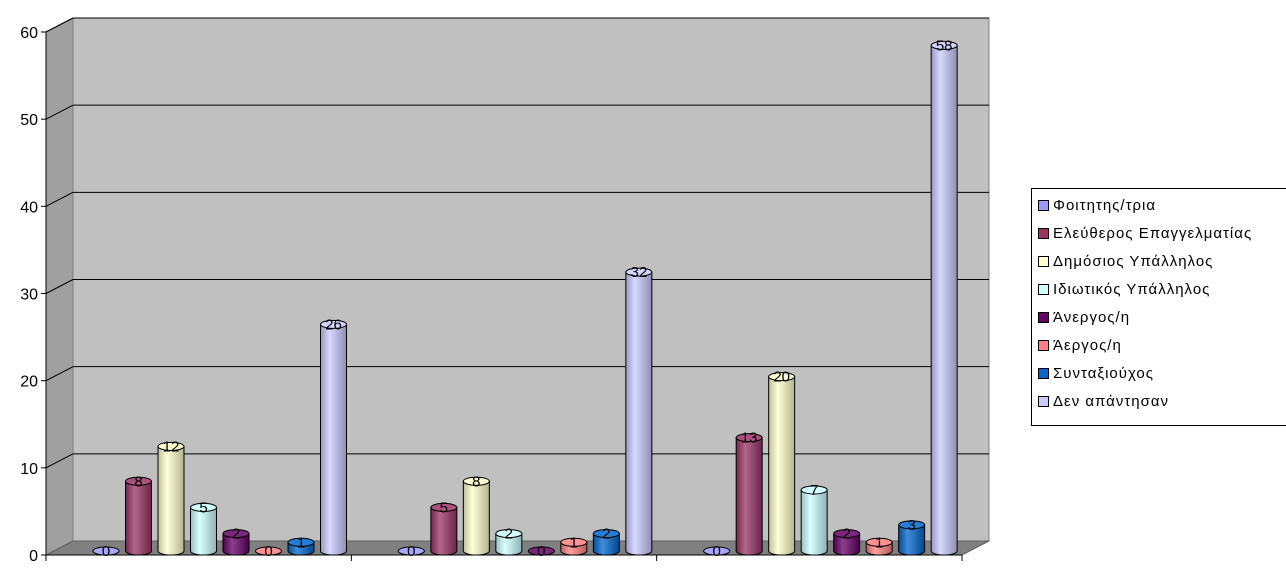 The height and width of the screenshot is (568, 1286). I want to click on data-label: 12, so click(171, 446).